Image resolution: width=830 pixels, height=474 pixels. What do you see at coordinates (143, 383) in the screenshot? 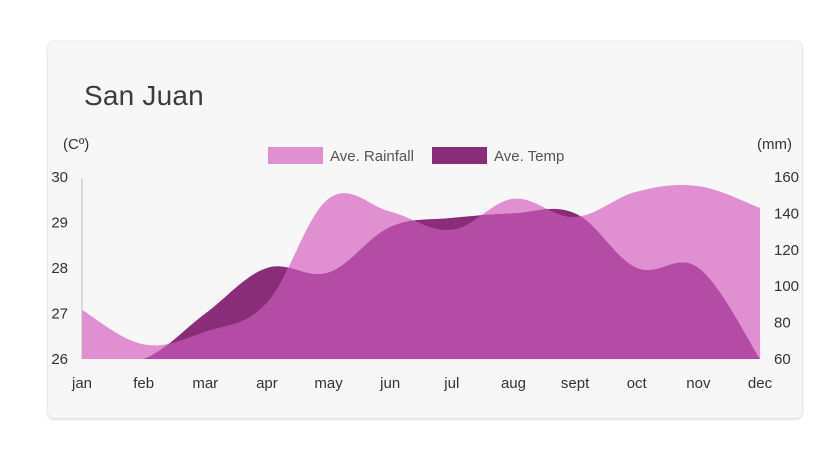
I see `x-tick-label: feb` at bounding box center [143, 383].